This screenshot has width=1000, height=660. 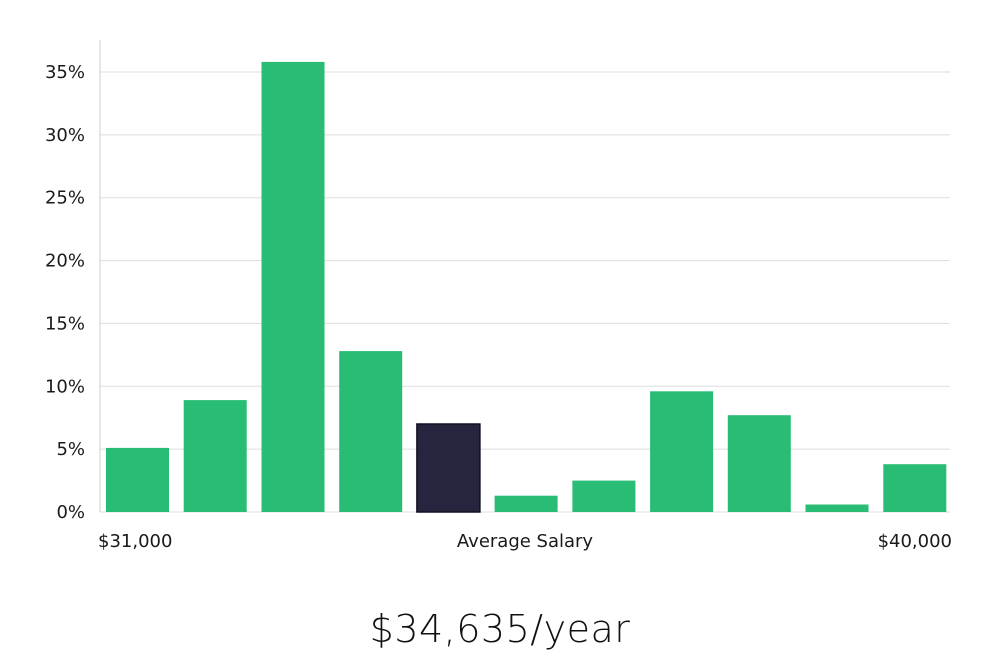 I want to click on y-tick-label: 25%, so click(x=65, y=198).